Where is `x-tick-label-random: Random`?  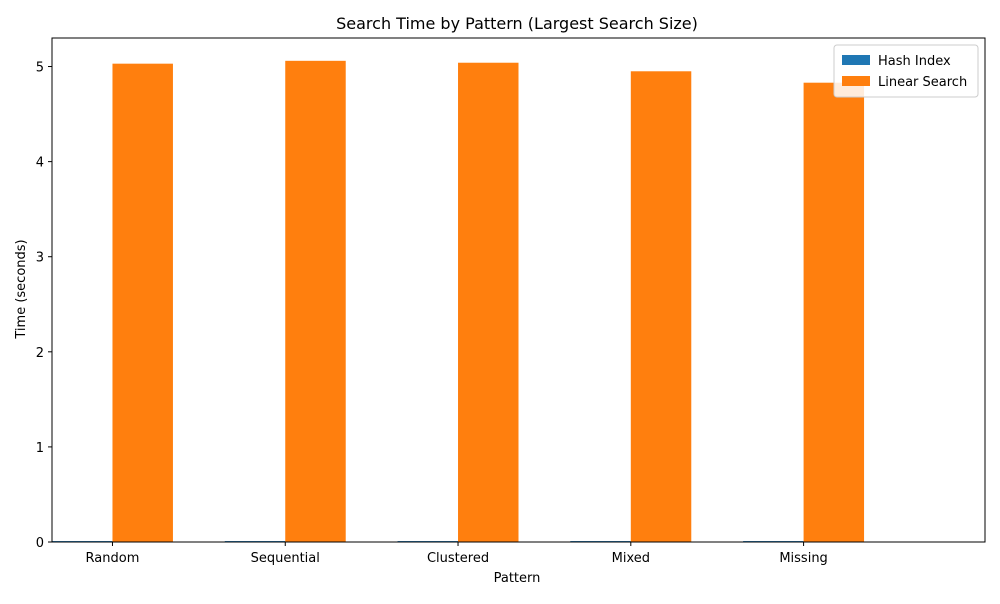 x-tick-label-random: Random is located at coordinates (113, 558).